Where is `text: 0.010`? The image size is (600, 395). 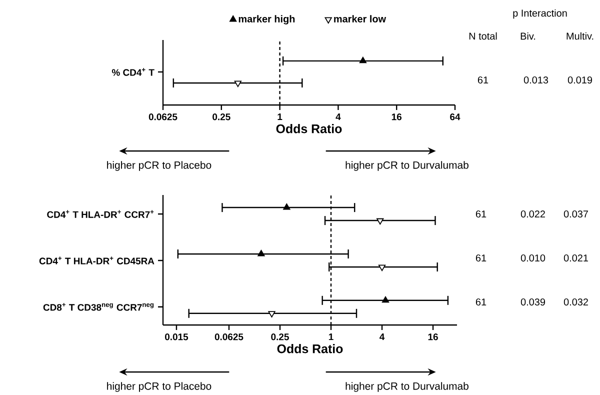
text: 0.010 is located at coordinates (533, 258).